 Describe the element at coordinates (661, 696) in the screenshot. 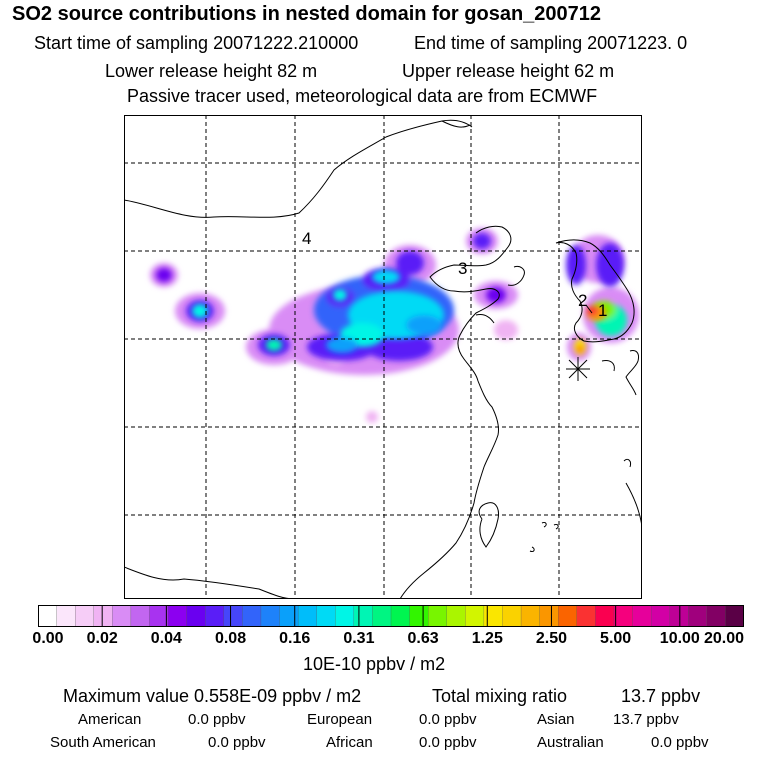

I see `total-mixing-ratio-value: 13.7 ppbv` at that location.